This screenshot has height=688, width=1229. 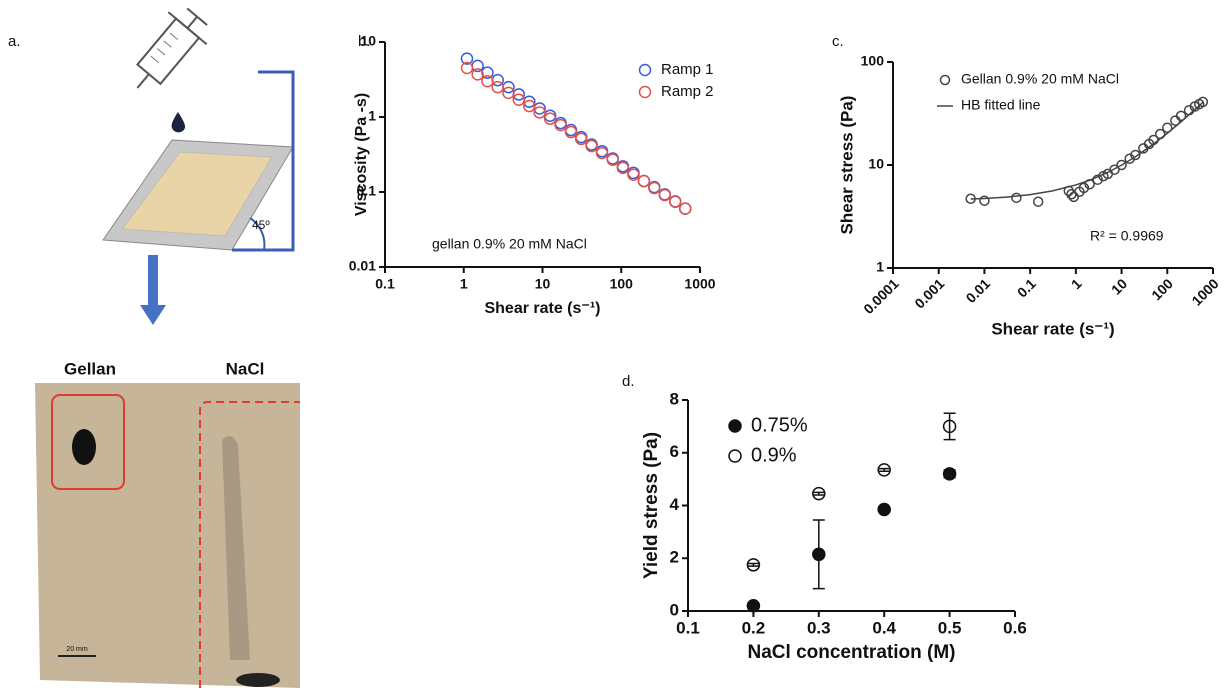 I want to click on sample, so click(x=197, y=194).